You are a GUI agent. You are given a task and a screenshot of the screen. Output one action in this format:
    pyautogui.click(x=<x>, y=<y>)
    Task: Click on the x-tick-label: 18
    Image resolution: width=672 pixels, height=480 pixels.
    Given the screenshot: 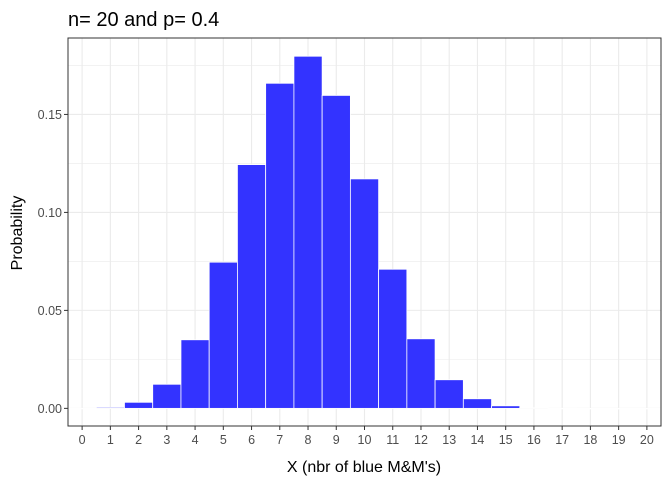 What is the action you would take?
    pyautogui.click(x=590, y=440)
    